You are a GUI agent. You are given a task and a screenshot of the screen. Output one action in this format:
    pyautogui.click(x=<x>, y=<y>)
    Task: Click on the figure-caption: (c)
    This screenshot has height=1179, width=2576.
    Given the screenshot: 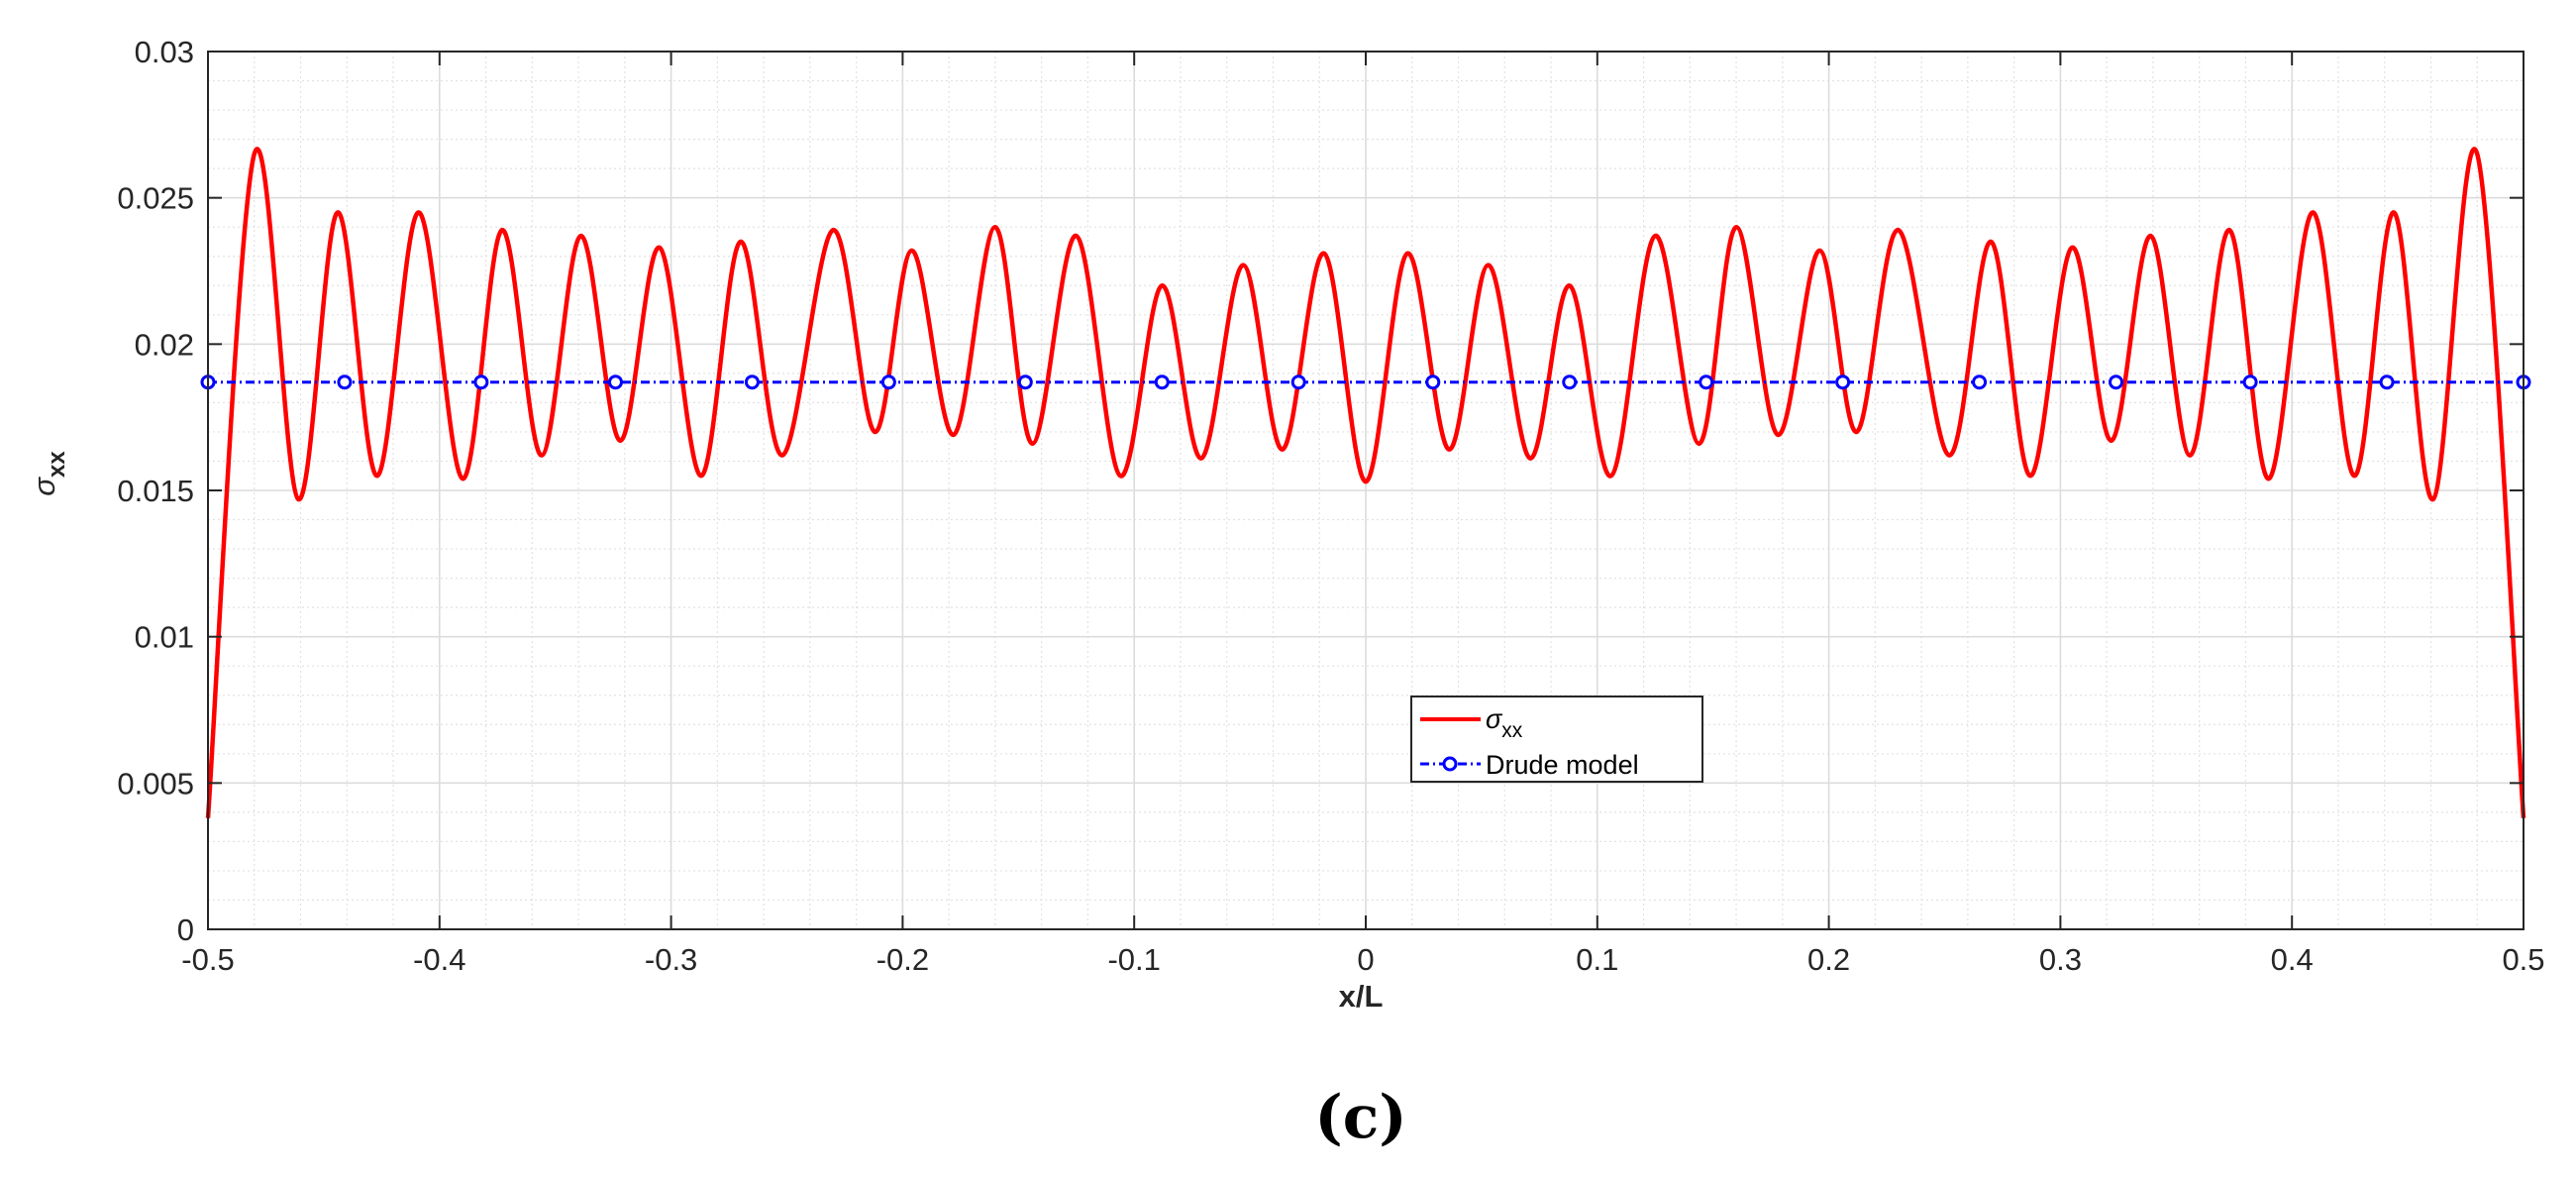 What is the action you would take?
    pyautogui.click(x=1360, y=1117)
    